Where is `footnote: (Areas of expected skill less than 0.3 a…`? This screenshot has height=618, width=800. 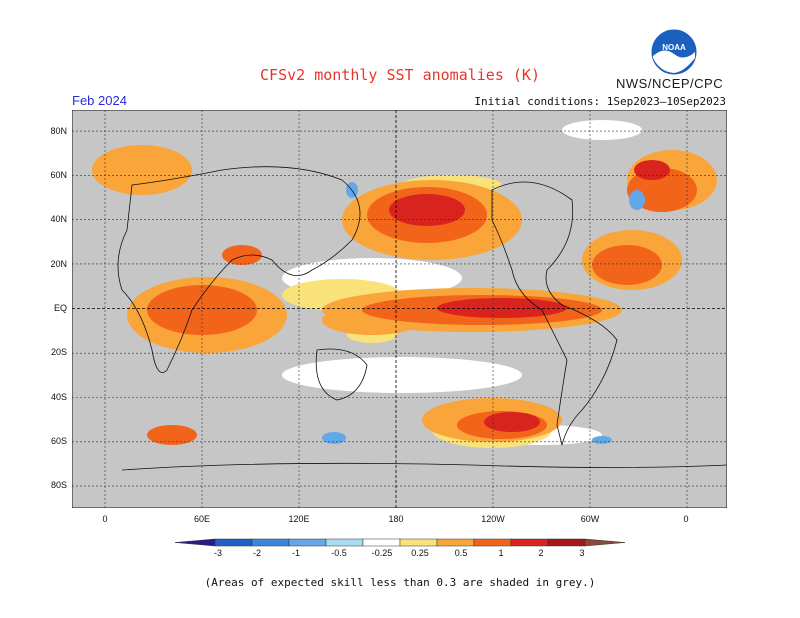
footnote: (Areas of expected skill less than 0.3 a… is located at coordinates (400, 582).